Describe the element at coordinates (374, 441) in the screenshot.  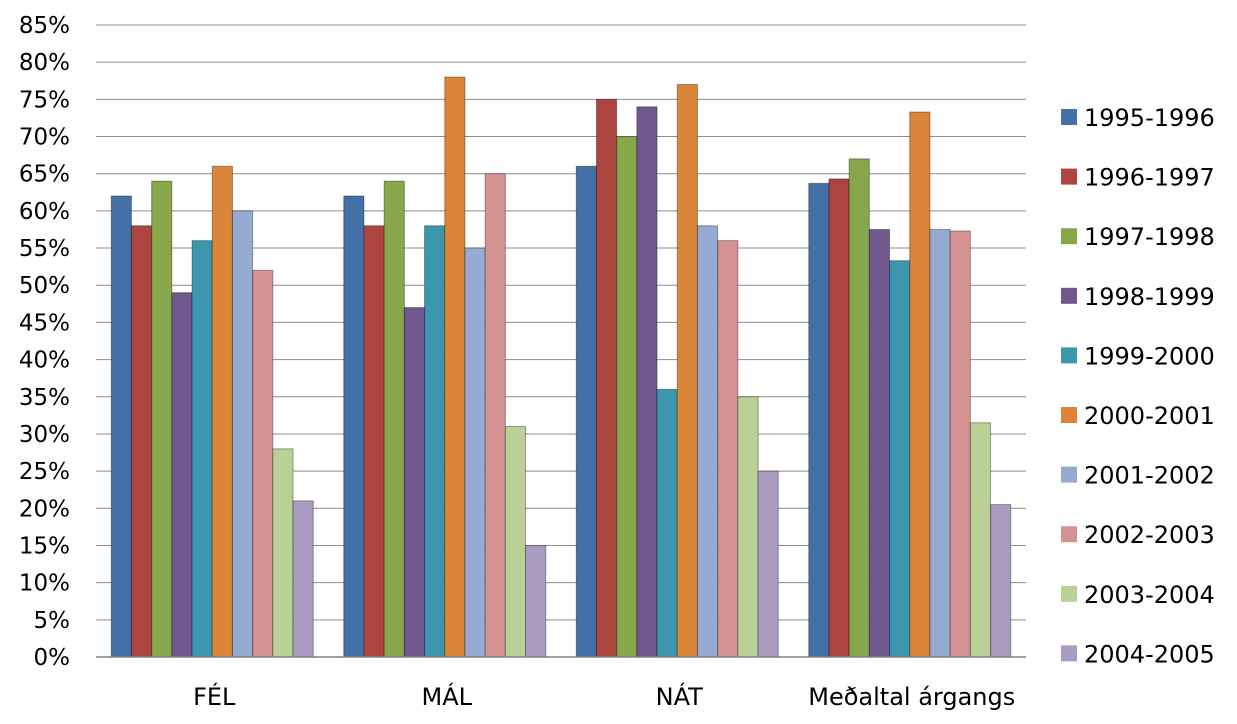
I see `bar-1996-1997-MÁL` at that location.